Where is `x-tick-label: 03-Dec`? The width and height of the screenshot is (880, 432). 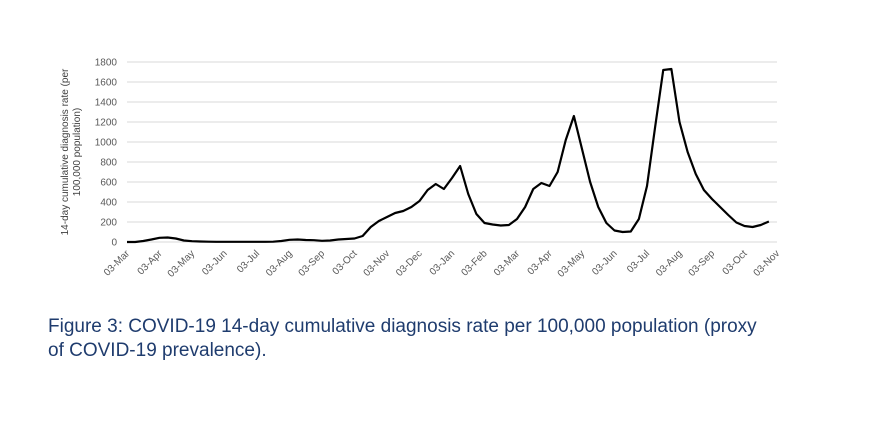
x-tick-label: 03-Dec is located at coordinates (409, 263).